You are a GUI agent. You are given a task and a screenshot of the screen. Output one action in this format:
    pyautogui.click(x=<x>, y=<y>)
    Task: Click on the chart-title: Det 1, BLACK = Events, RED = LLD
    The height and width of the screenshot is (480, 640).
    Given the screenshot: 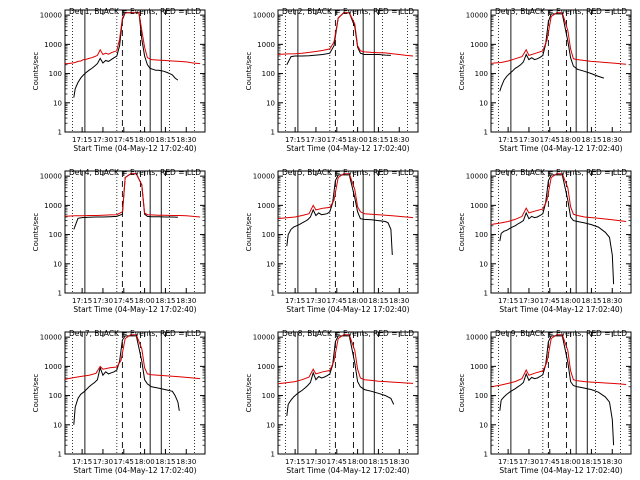 What is the action you would take?
    pyautogui.click(x=135, y=11)
    